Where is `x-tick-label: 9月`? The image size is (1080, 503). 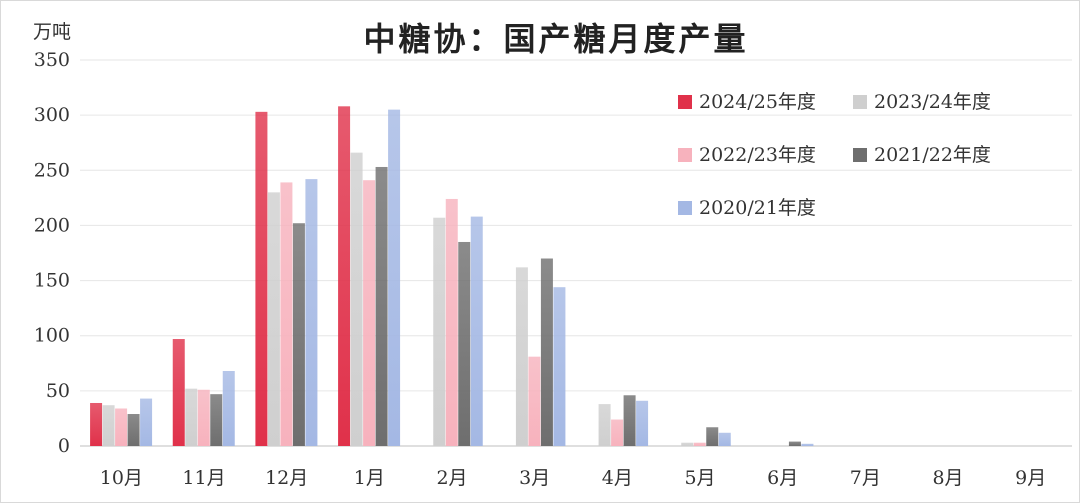
x-tick-label: 9月 is located at coordinates (1030, 478).